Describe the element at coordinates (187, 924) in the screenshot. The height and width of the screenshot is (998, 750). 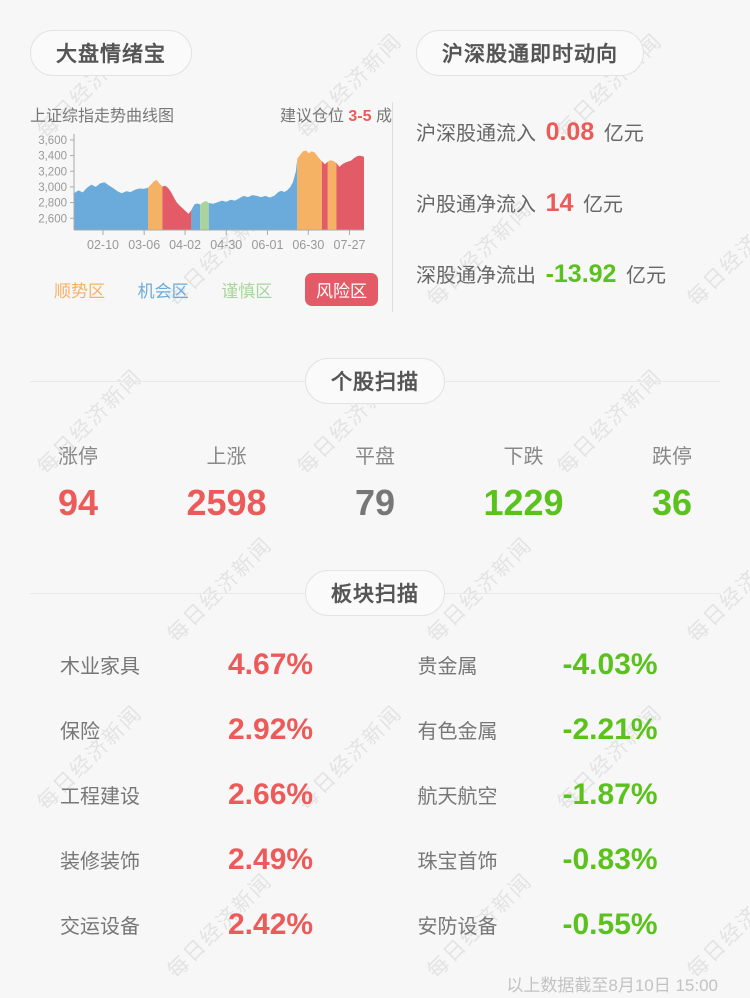
I see `sector-row: 交运设备 2.42%` at that location.